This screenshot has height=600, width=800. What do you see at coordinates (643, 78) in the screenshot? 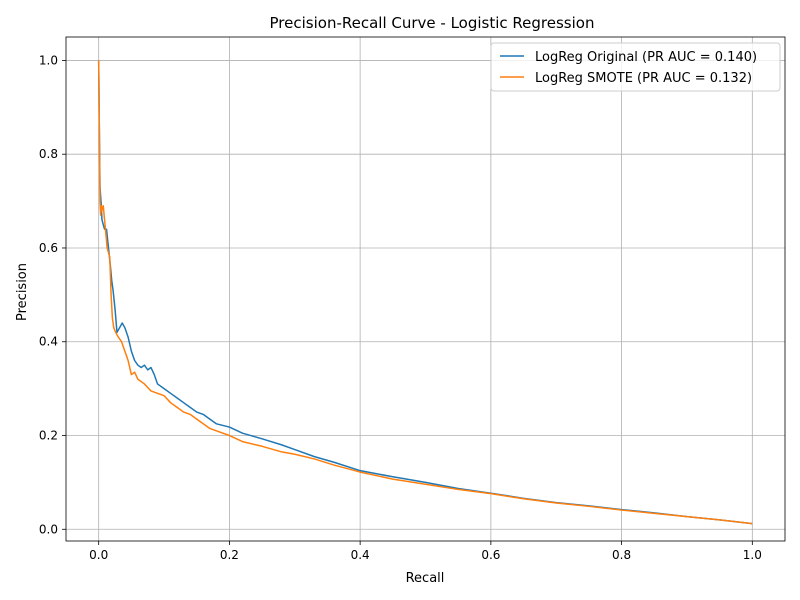
I see `legend-label-smote: LogReg SMOTE (PR AUC = 0.132)` at bounding box center [643, 78].